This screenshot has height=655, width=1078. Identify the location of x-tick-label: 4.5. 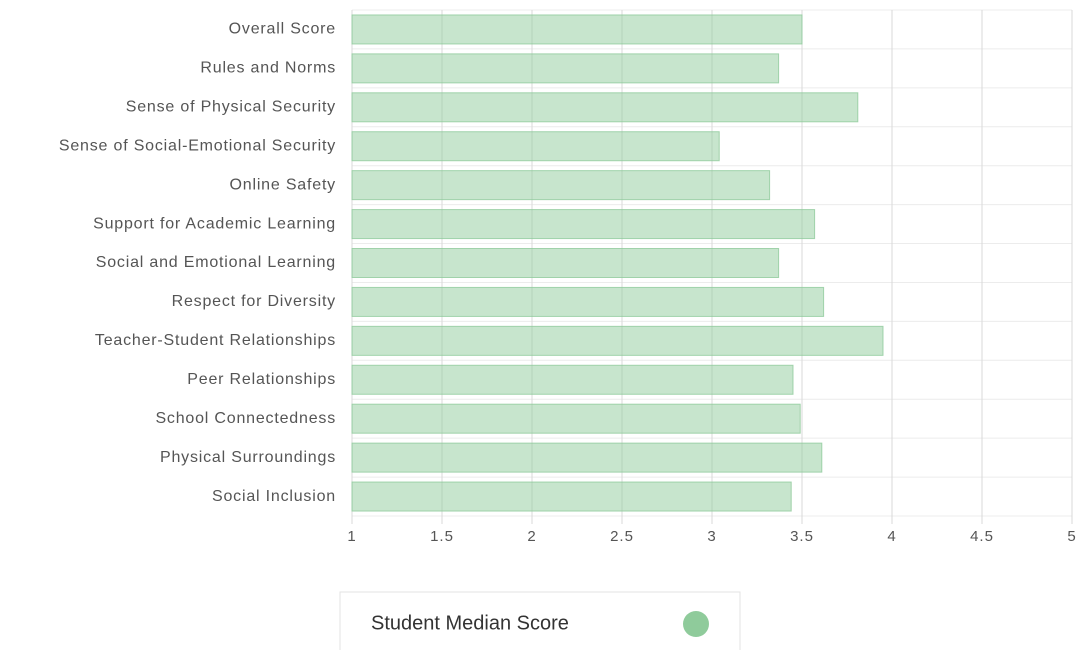
(982, 536).